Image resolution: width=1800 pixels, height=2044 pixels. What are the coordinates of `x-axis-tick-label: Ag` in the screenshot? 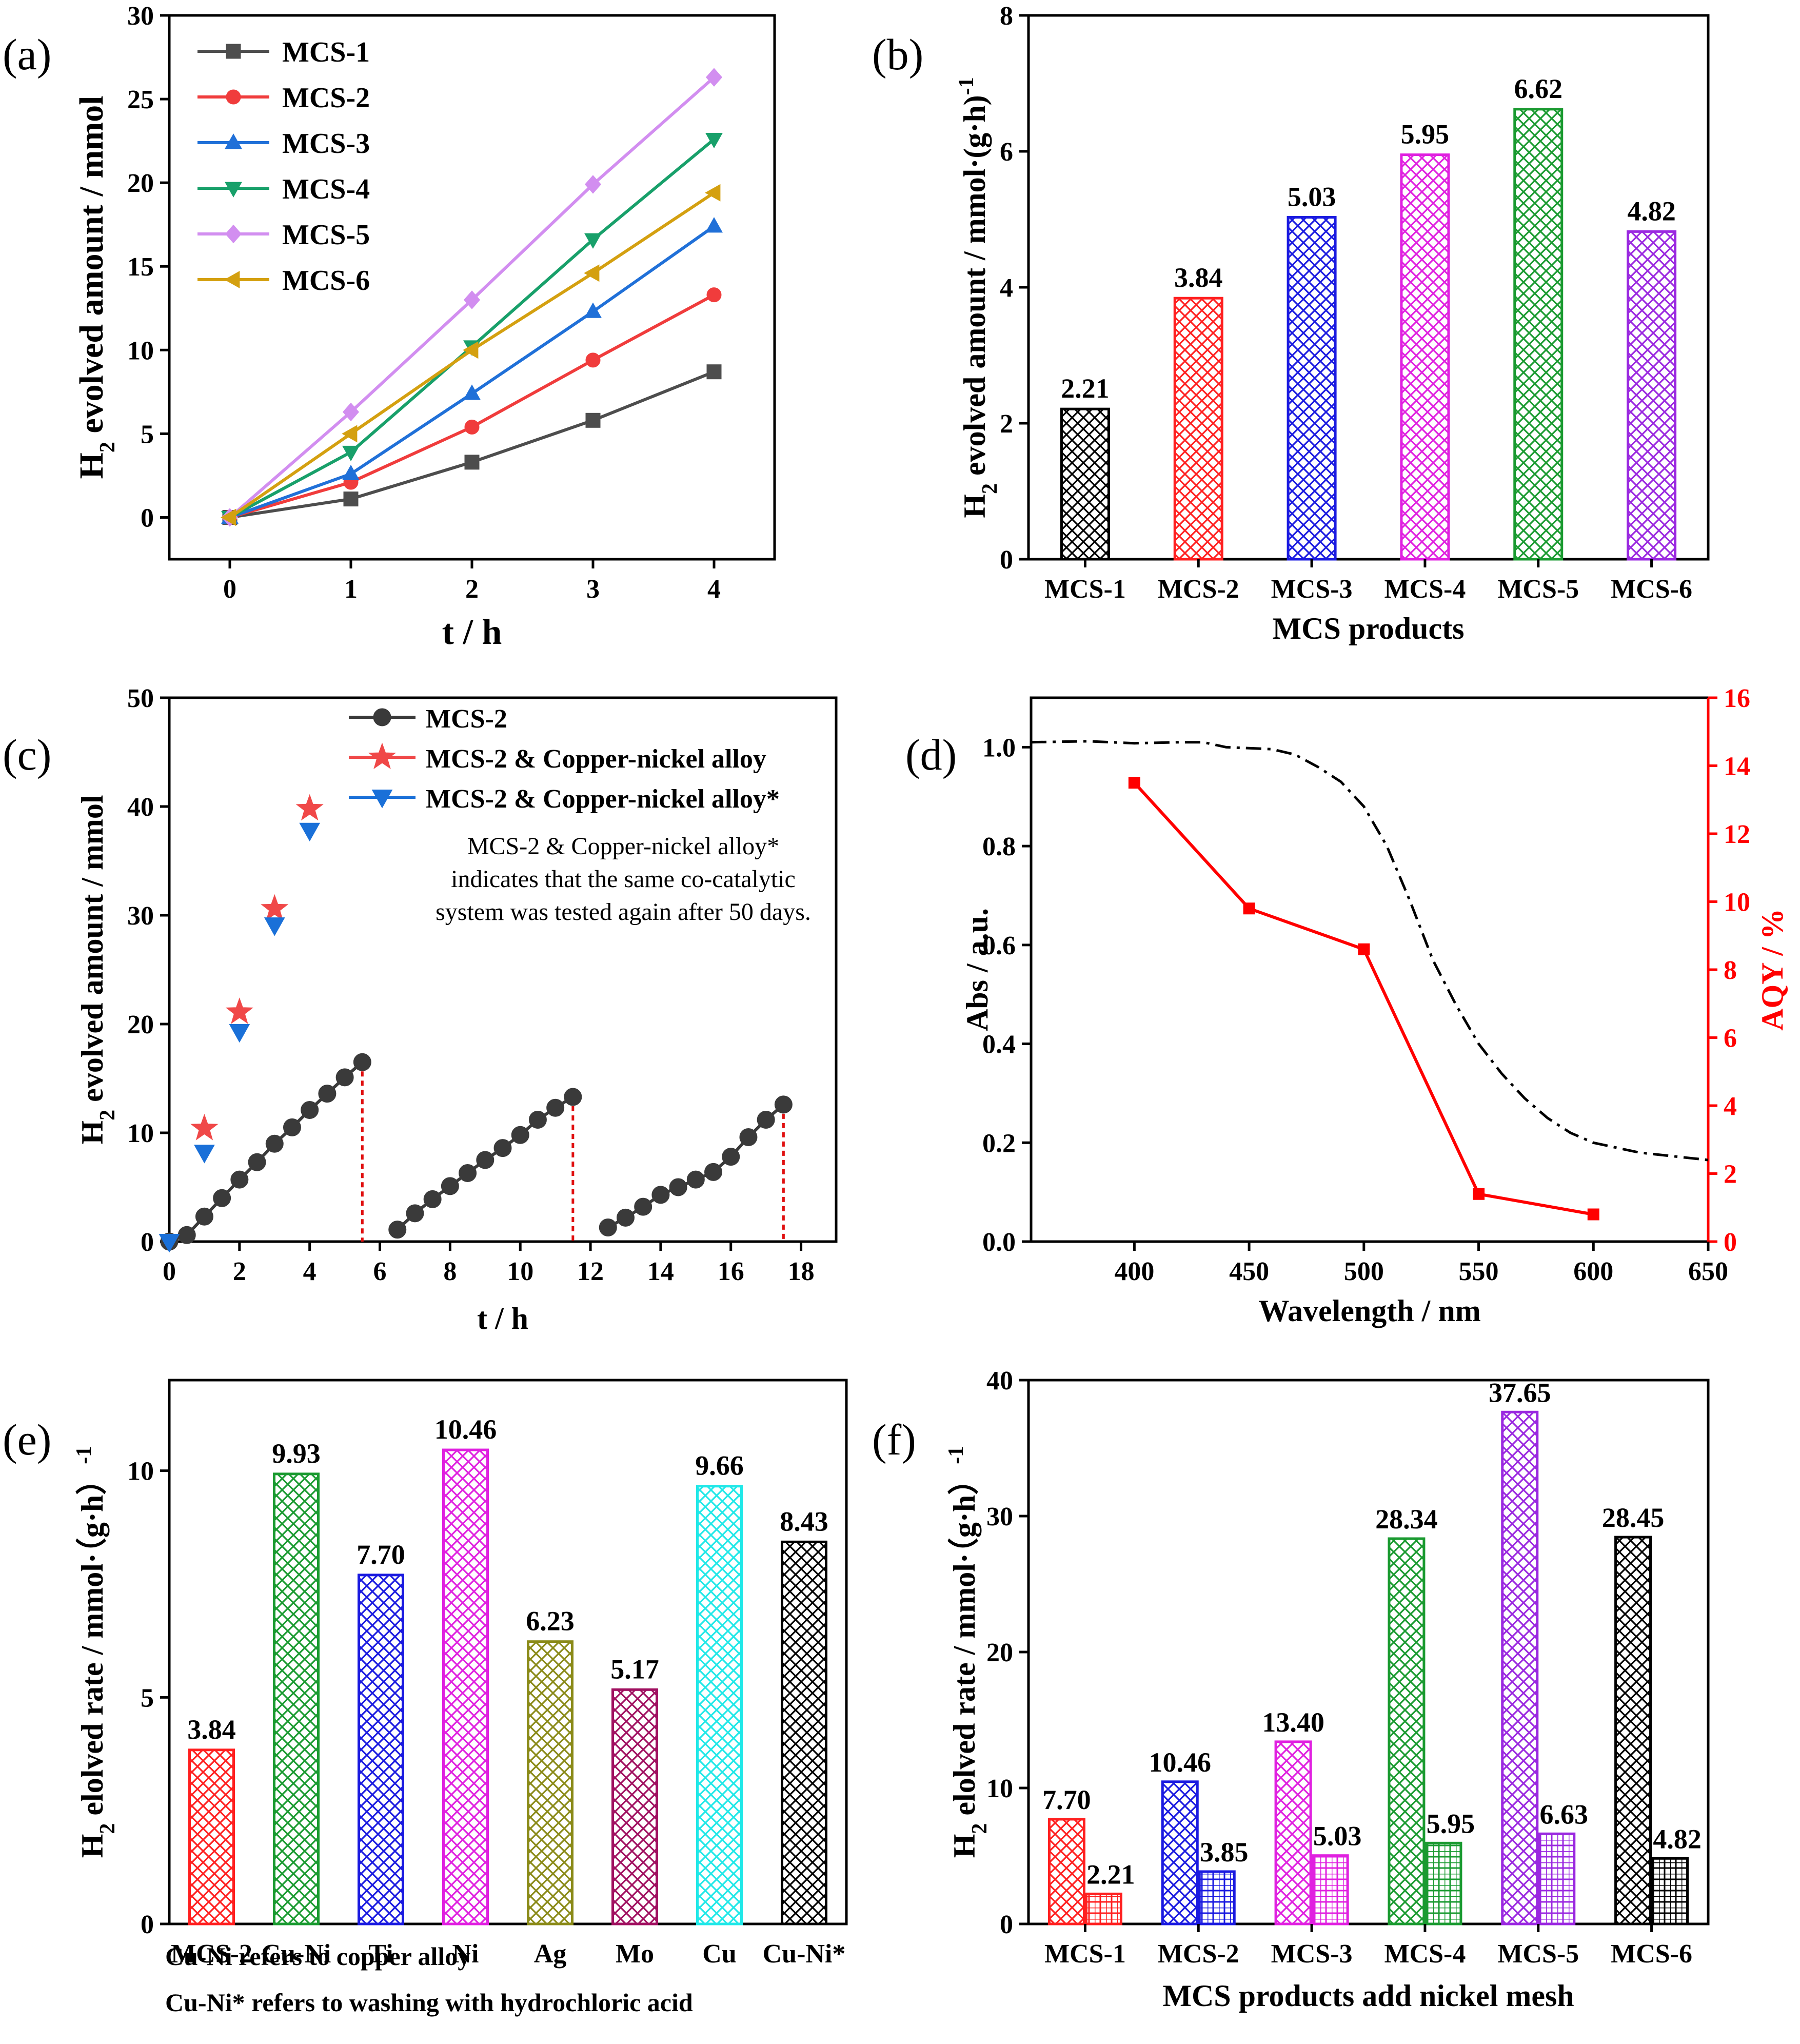 It's located at (551, 1954).